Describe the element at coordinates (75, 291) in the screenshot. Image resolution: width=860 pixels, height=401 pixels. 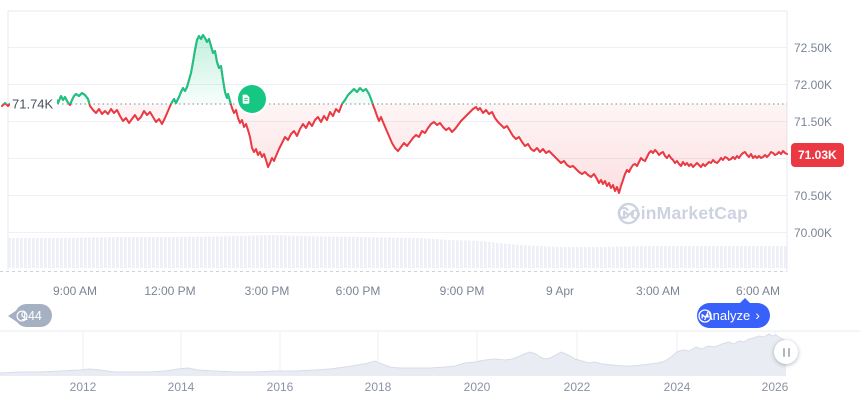
I see `x-axis-label: 9:00 AM` at that location.